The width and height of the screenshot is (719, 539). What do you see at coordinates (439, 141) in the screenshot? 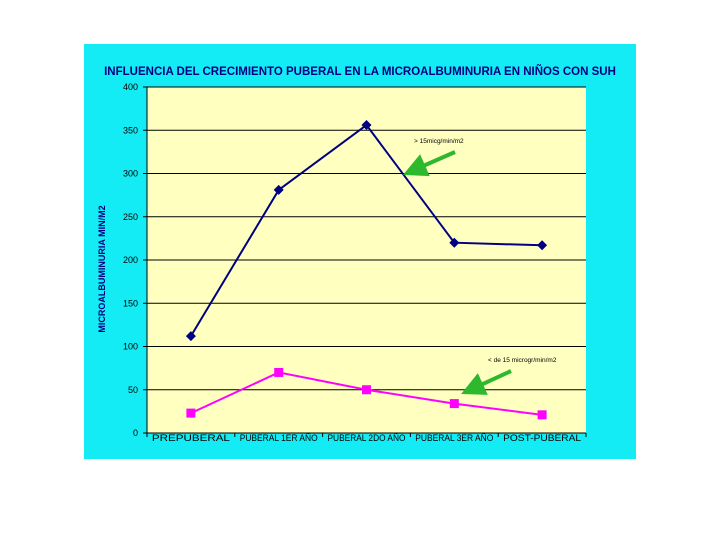
I see `annotation-text: > 15micg/min/m2` at bounding box center [439, 141].